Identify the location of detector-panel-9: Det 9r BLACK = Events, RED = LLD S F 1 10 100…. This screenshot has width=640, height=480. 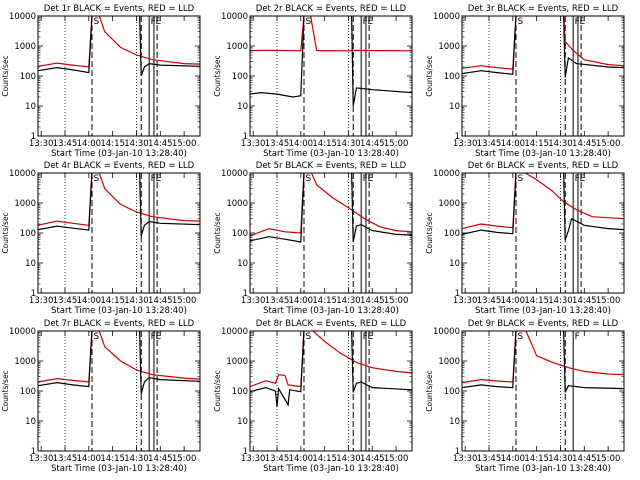
(525, 396).